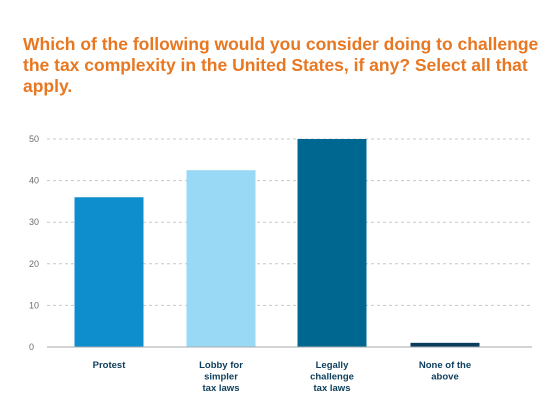 The width and height of the screenshot is (555, 420). What do you see at coordinates (221, 365) in the screenshot?
I see `x-category-label: Lobby for` at bounding box center [221, 365].